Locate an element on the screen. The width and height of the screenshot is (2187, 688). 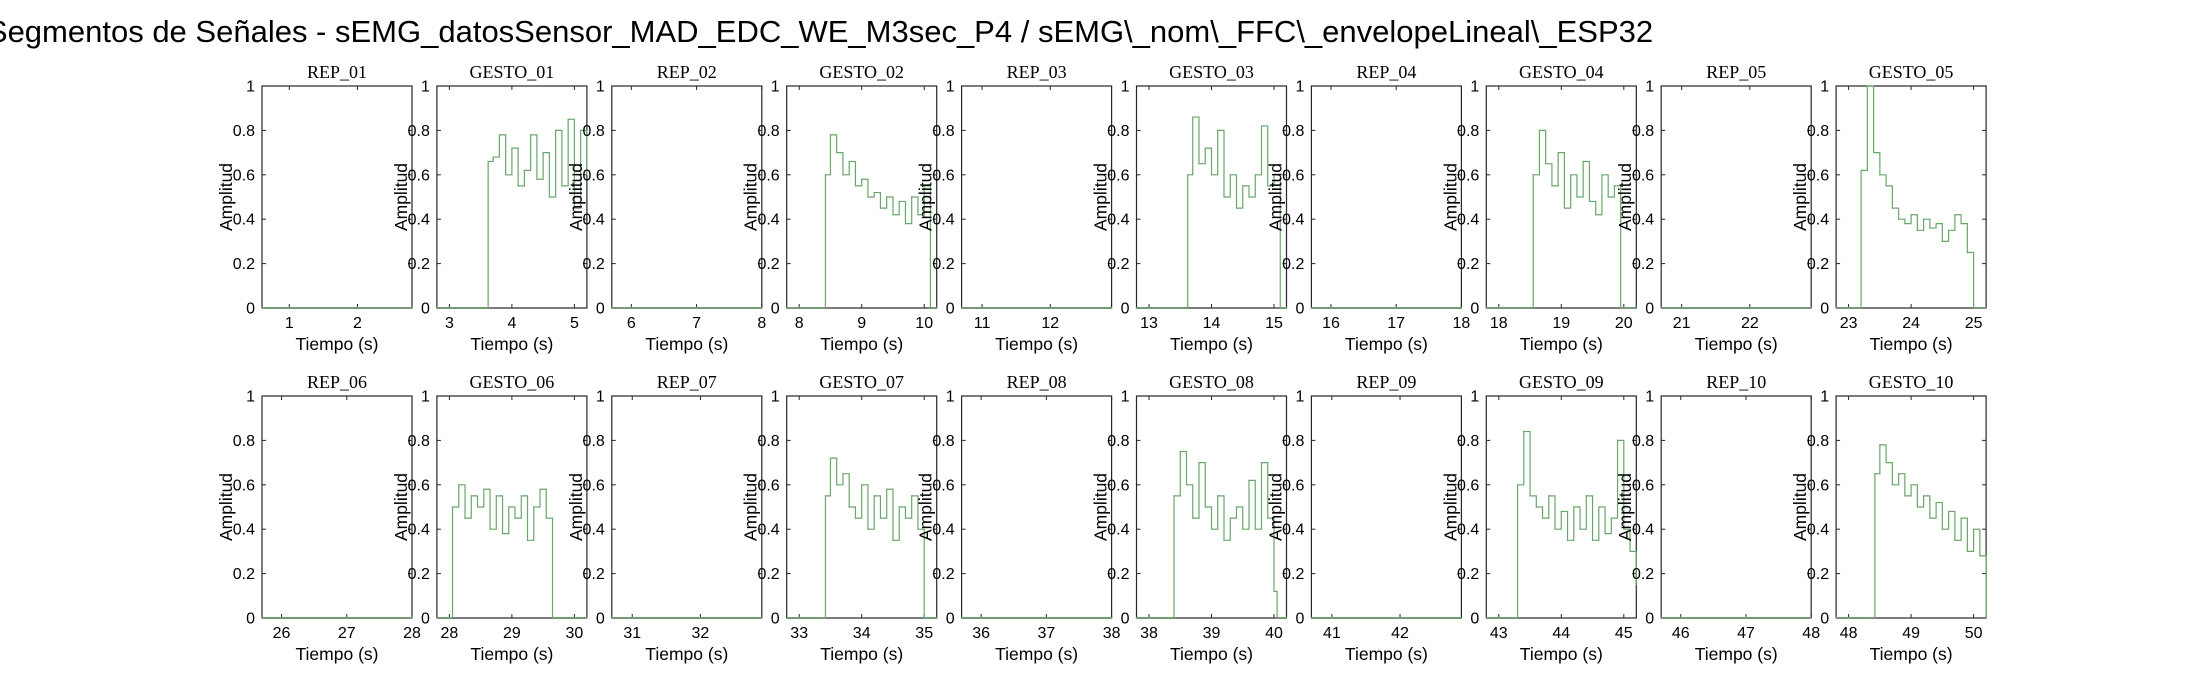
subplot-title: REP_10 is located at coordinates (1736, 382).